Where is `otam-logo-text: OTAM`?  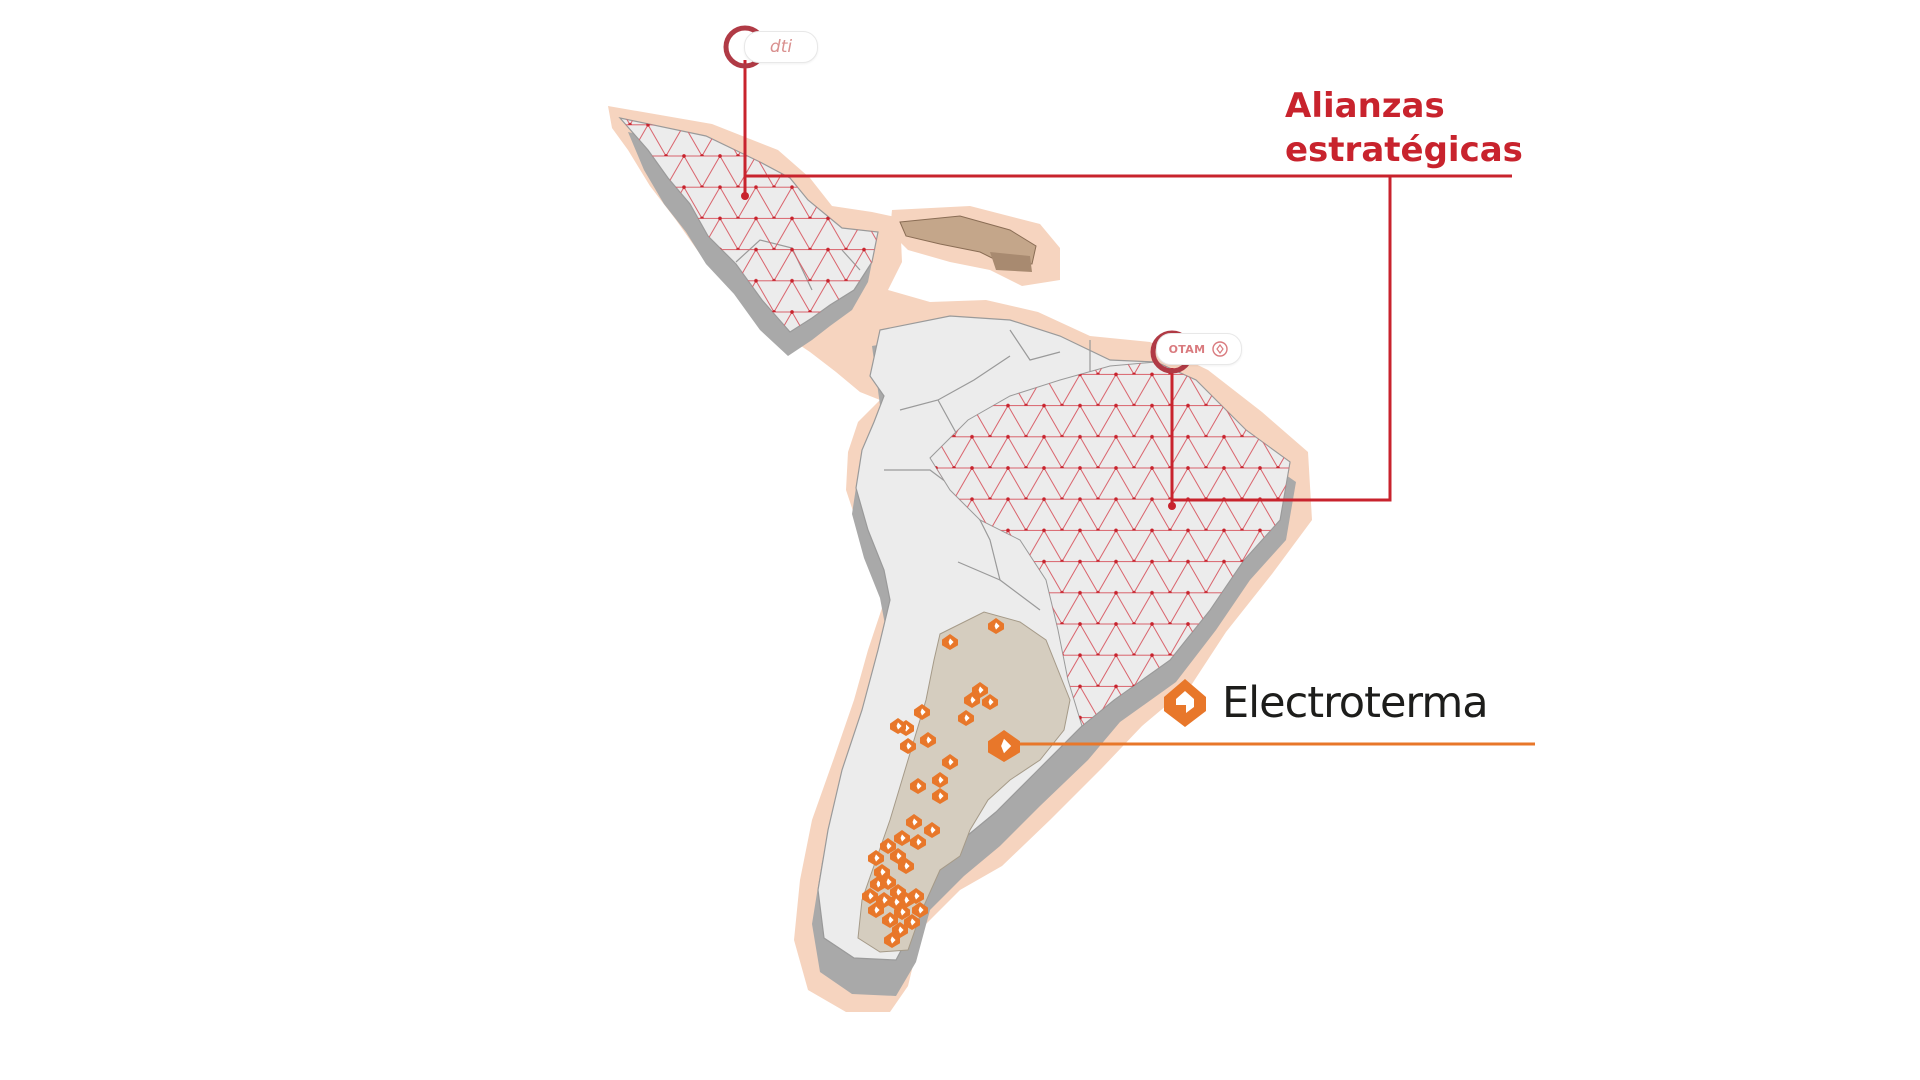
otam-logo-text: OTAM is located at coordinates (1187, 349).